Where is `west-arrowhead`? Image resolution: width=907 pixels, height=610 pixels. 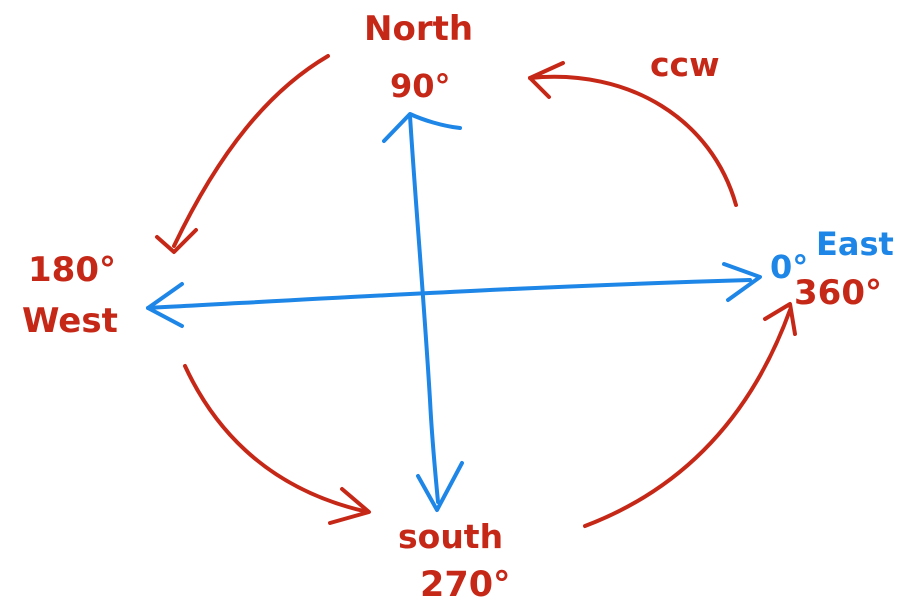 west-arrowhead is located at coordinates (165, 305).